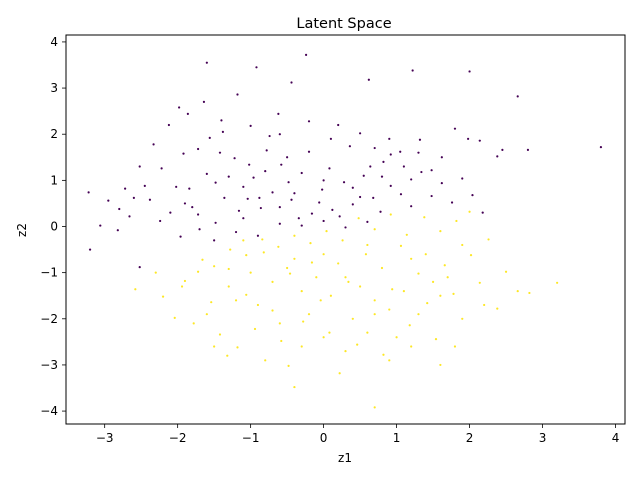  Describe the element at coordinates (105, 438) in the screenshot. I see `x-tick-label: −3` at that location.